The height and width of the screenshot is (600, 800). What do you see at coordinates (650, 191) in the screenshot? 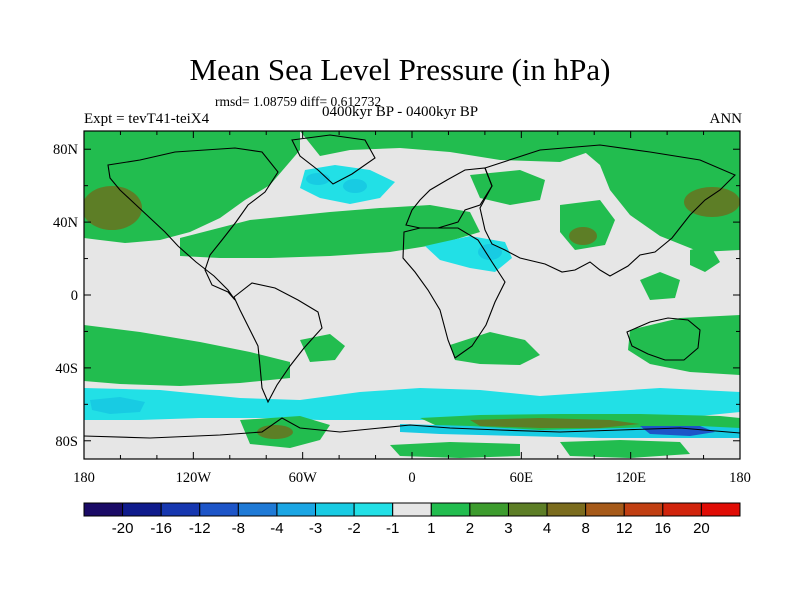
I see `north-asia-green-region` at bounding box center [650, 191].